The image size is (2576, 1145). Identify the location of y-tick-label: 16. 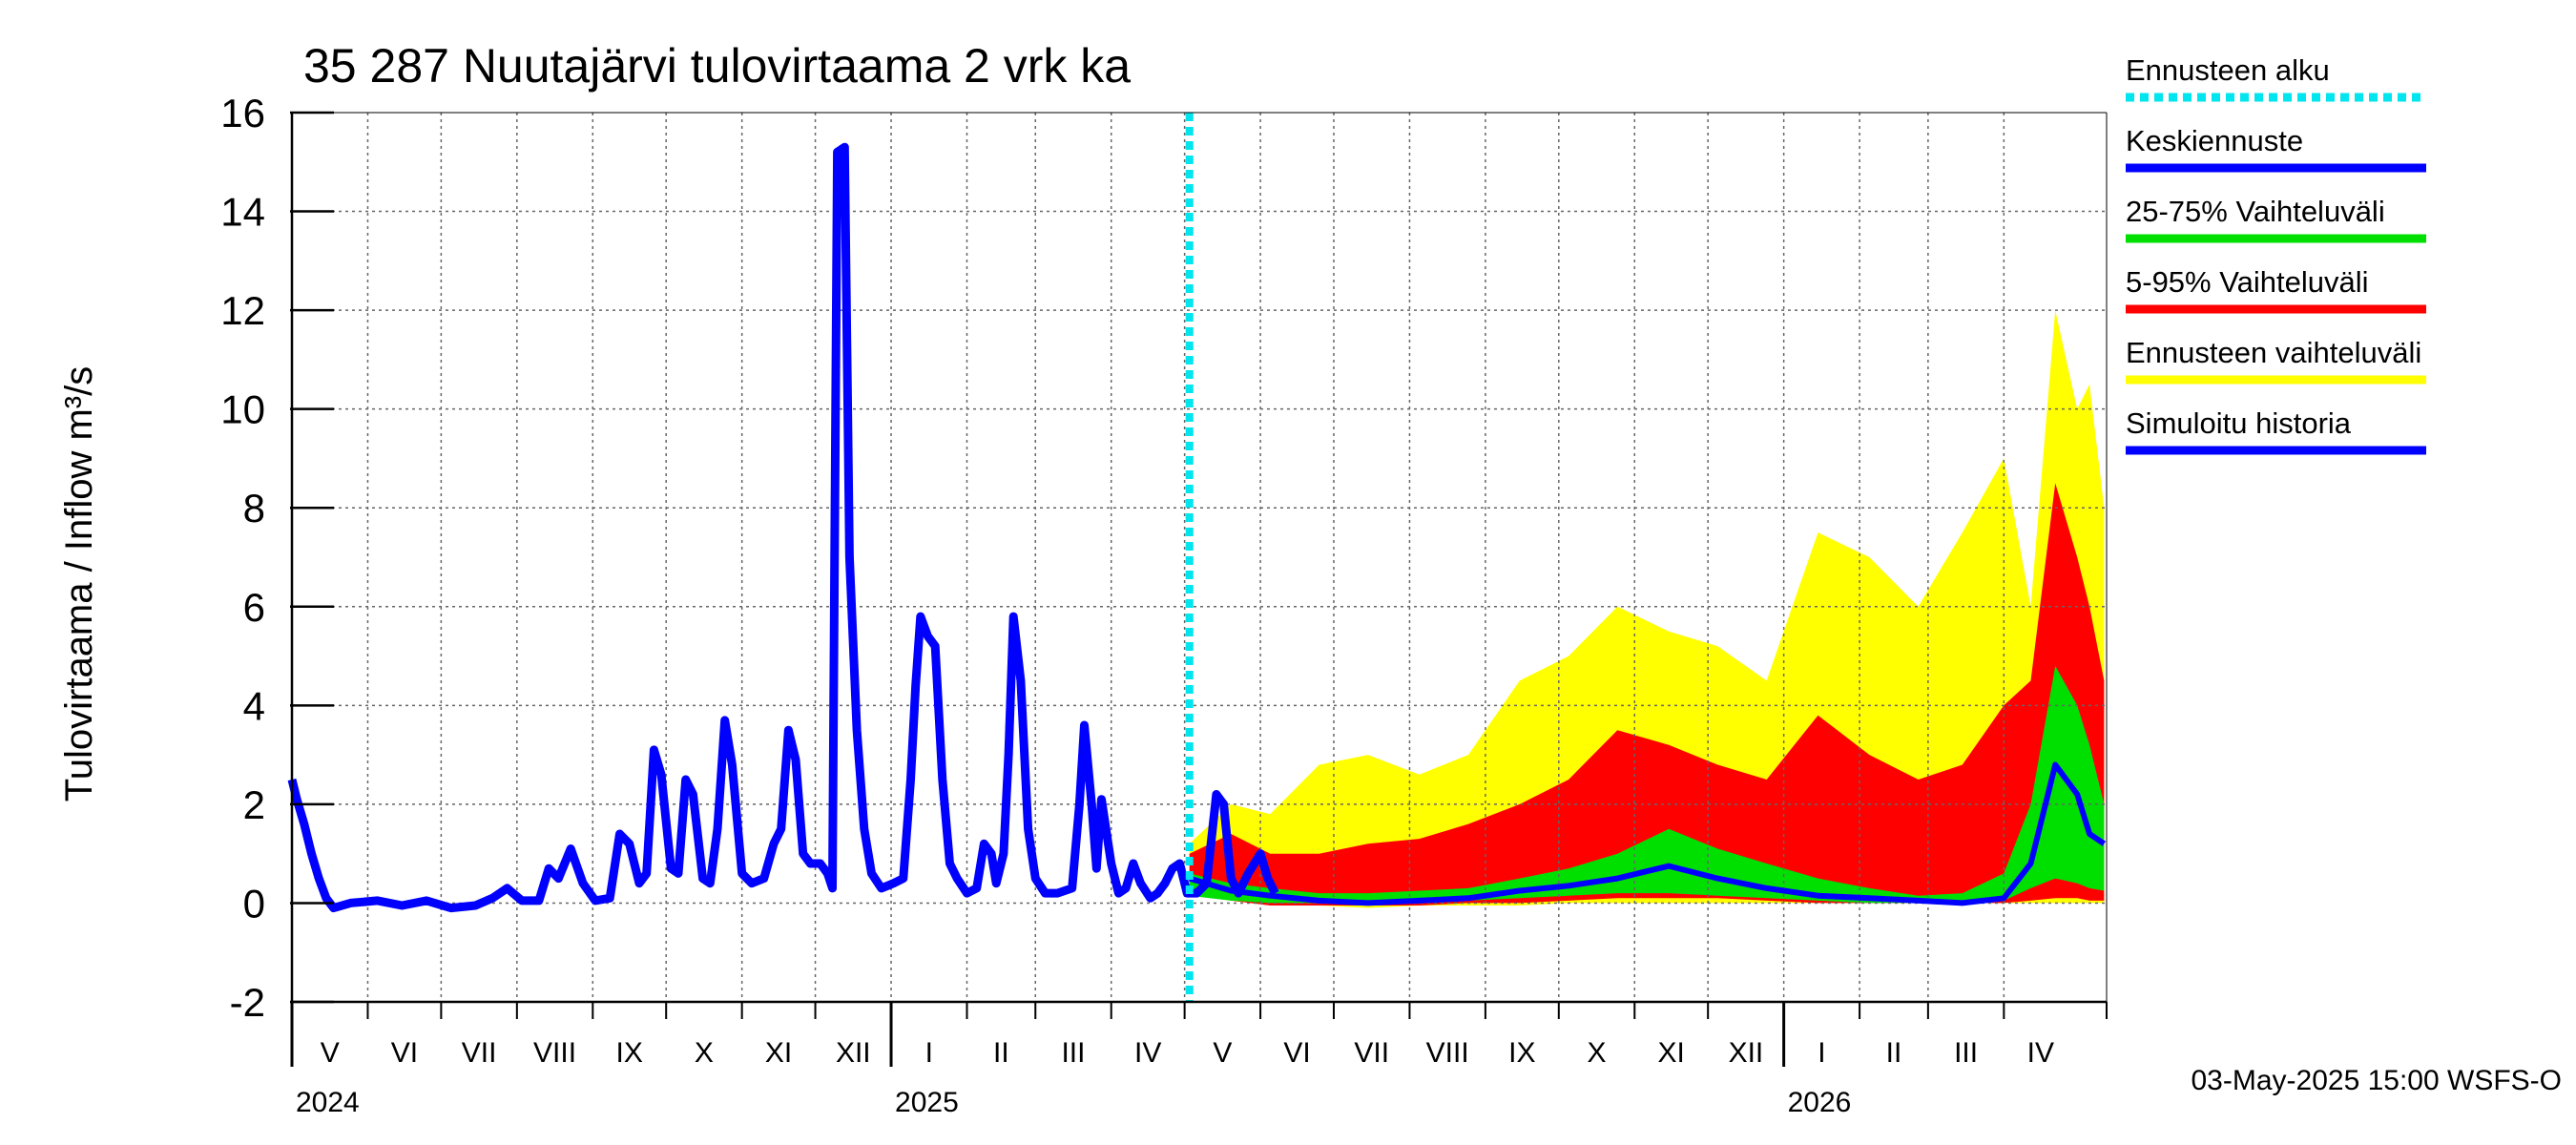
(242, 113).